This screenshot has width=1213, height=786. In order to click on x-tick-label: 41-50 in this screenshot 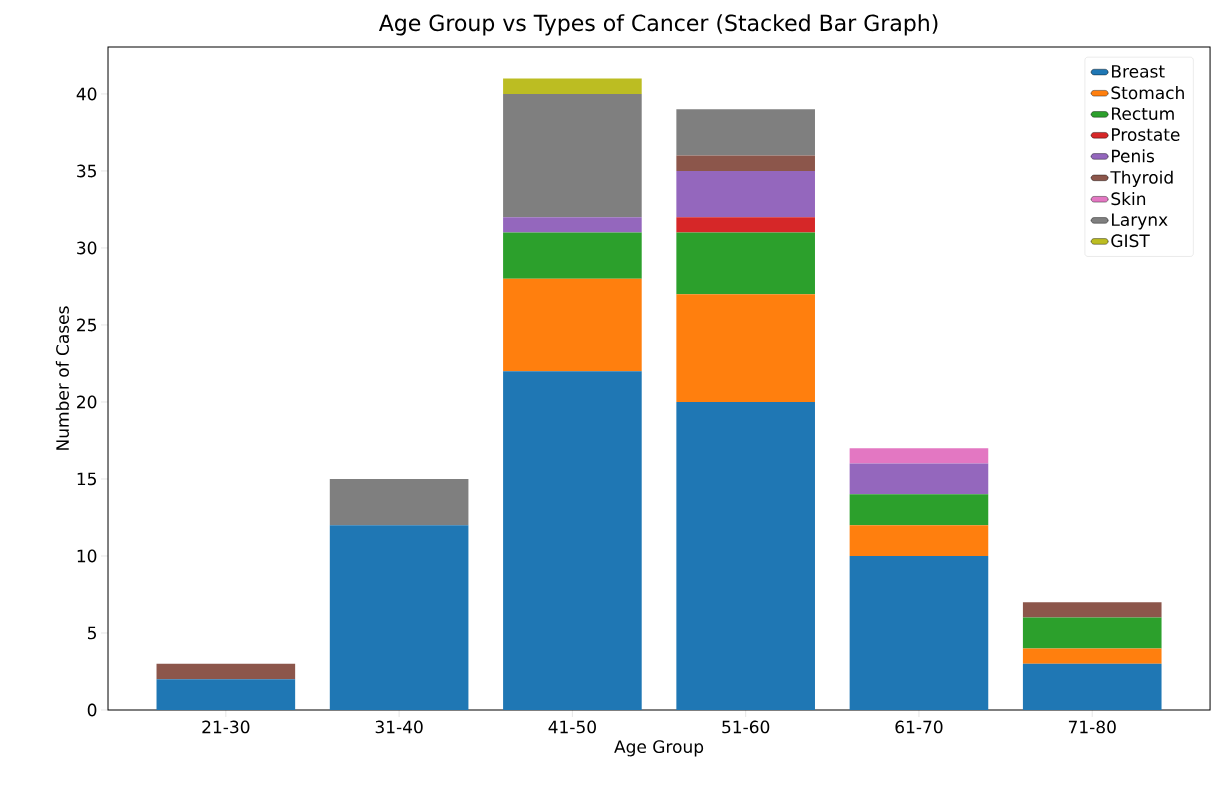, I will do `click(572, 727)`.